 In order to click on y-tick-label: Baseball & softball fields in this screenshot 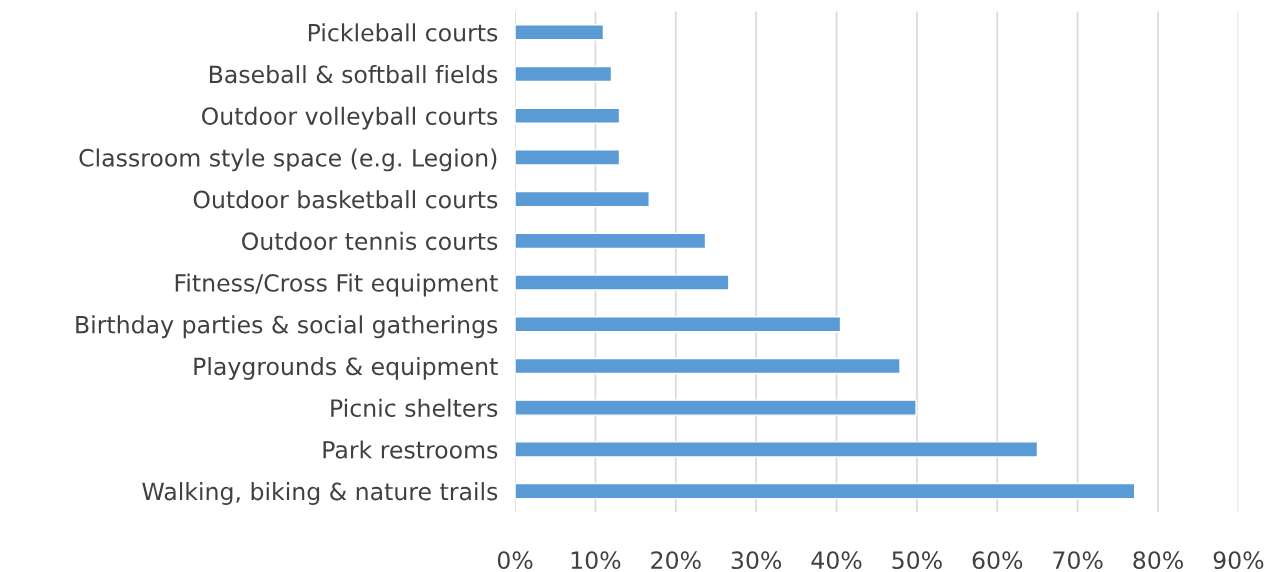, I will do `click(353, 74)`.